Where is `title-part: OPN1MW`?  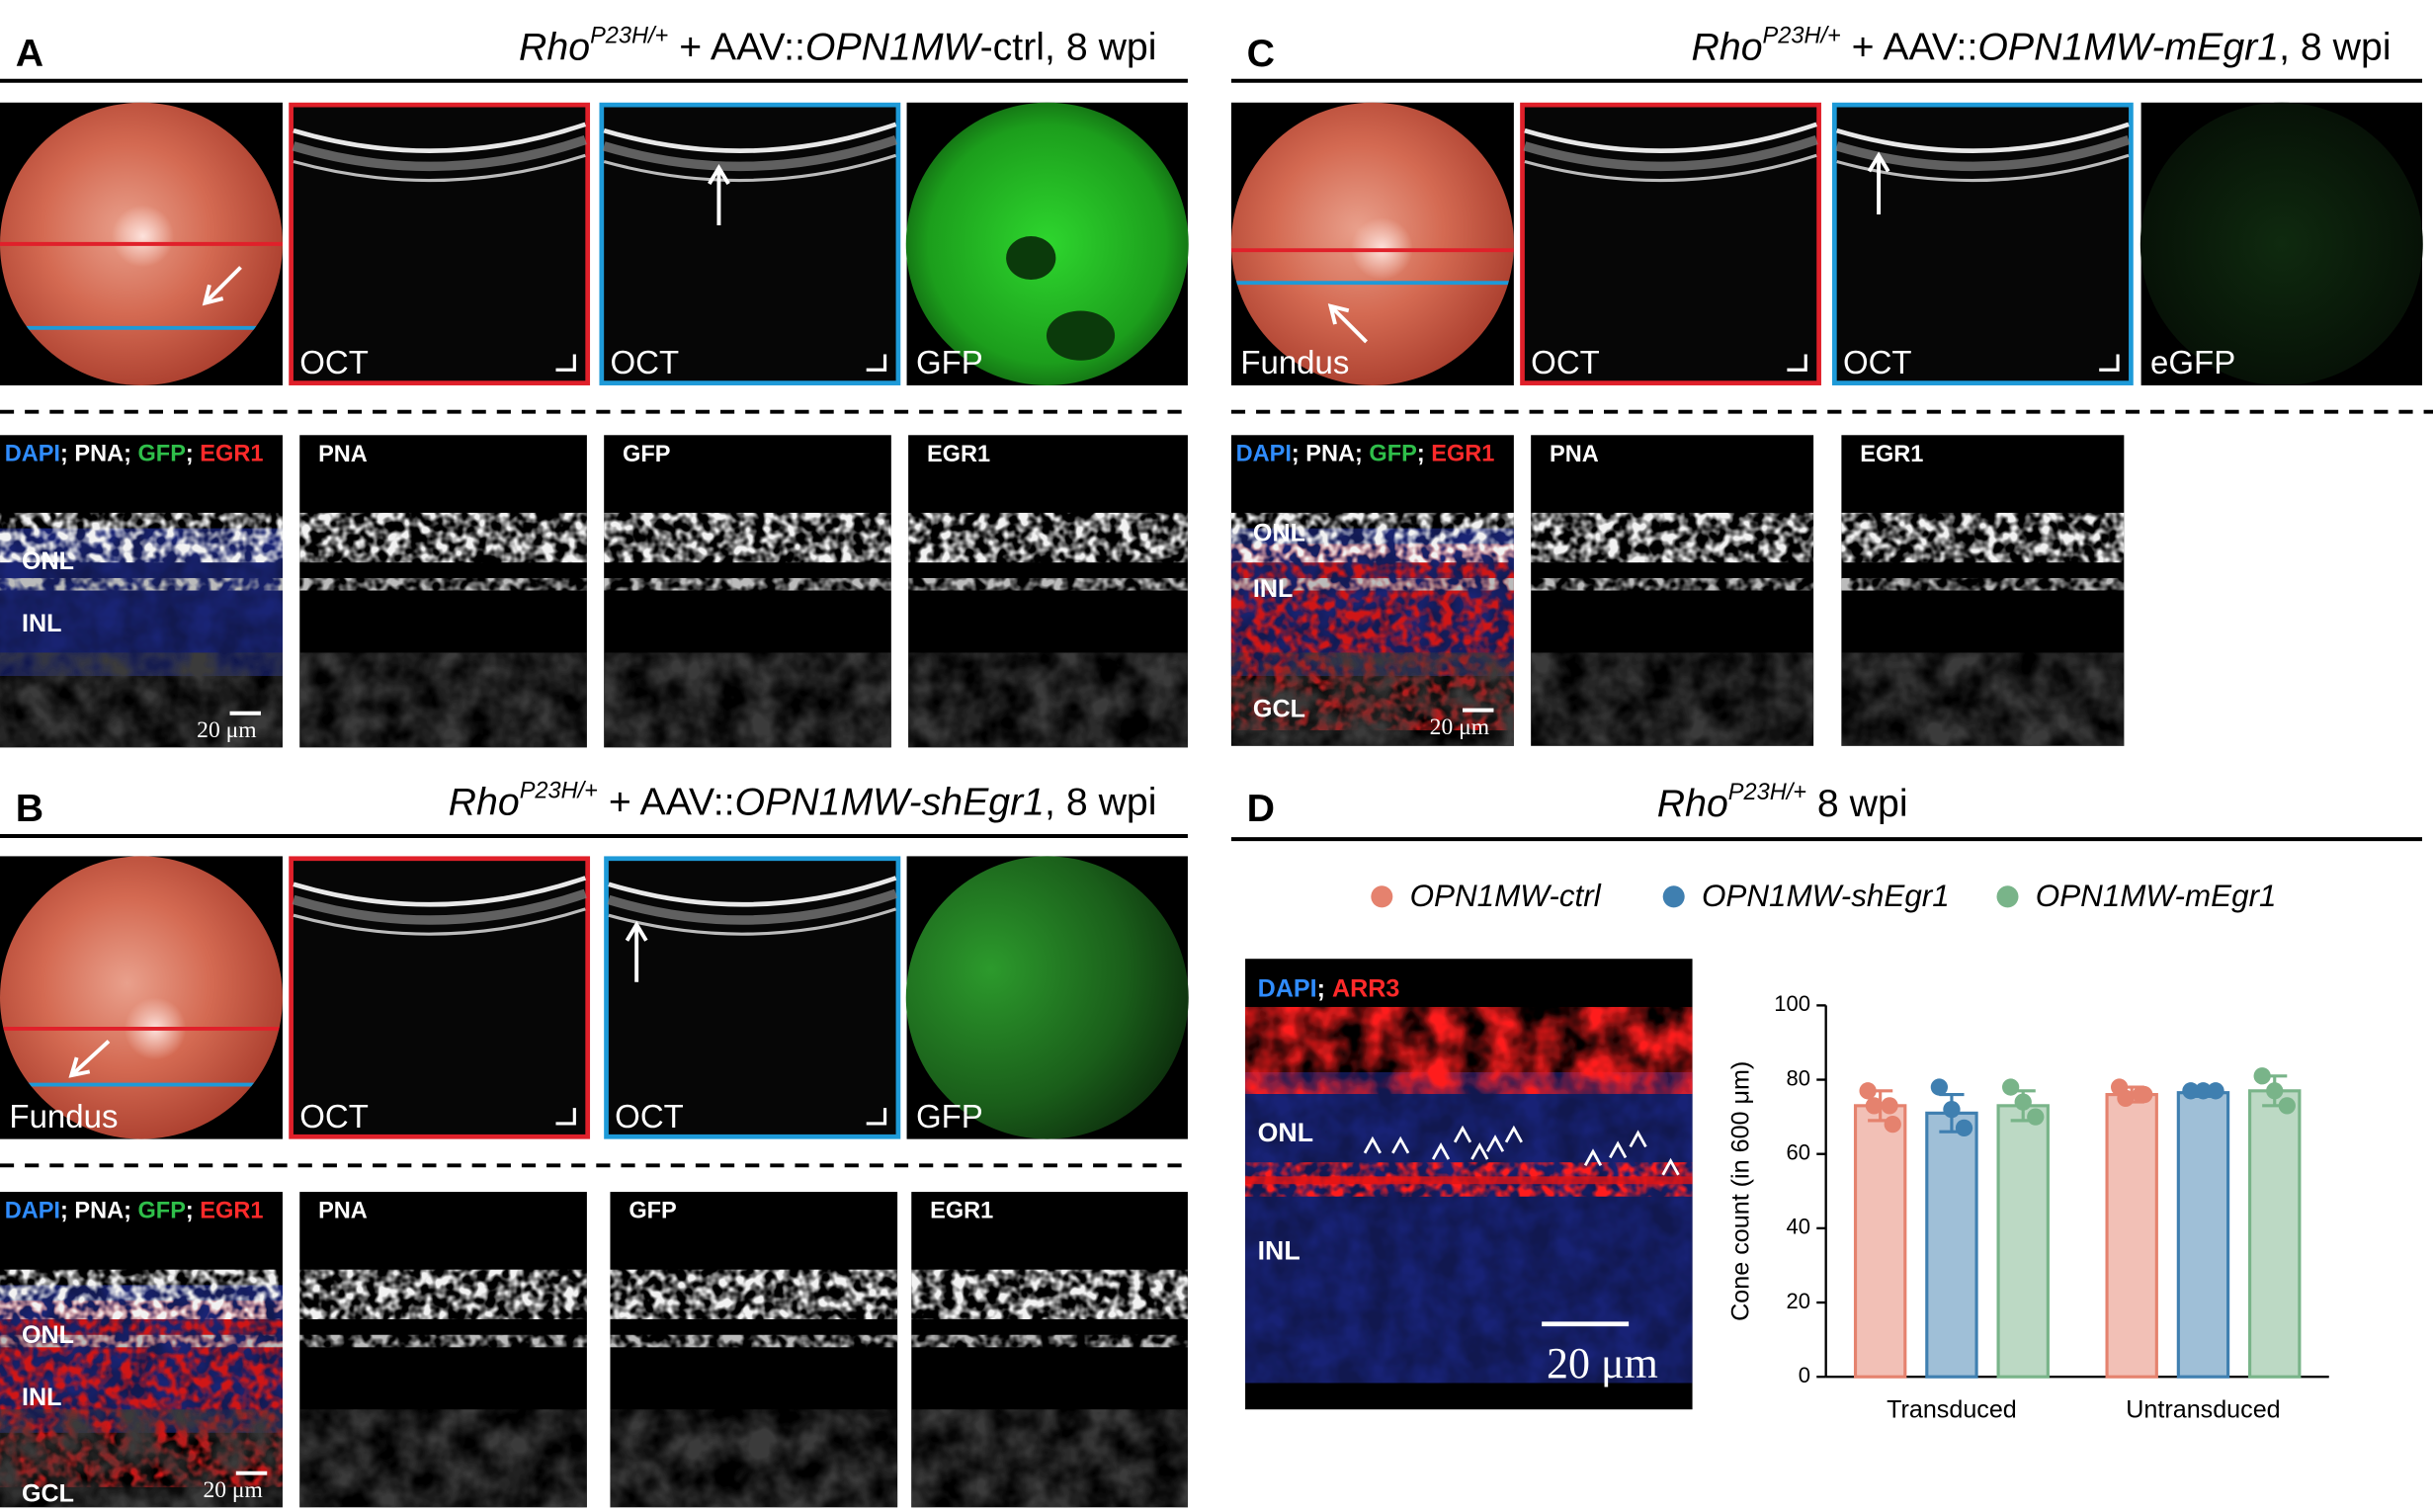 title-part: OPN1MW is located at coordinates (894, 47).